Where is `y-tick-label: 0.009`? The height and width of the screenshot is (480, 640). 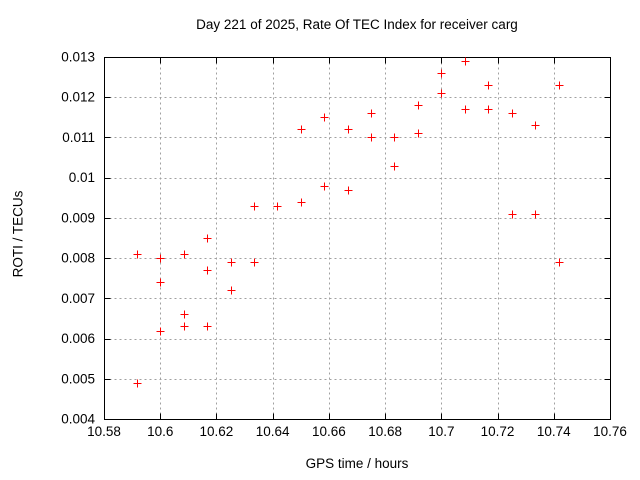 y-tick-label: 0.009 is located at coordinates (78, 217).